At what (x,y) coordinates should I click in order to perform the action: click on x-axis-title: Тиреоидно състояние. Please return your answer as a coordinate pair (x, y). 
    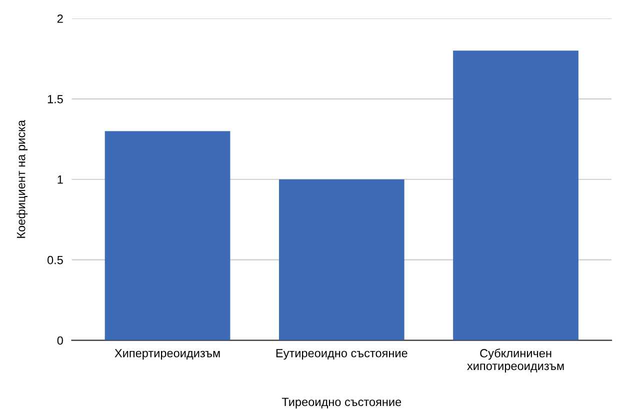
    Looking at the image, I should click on (342, 403).